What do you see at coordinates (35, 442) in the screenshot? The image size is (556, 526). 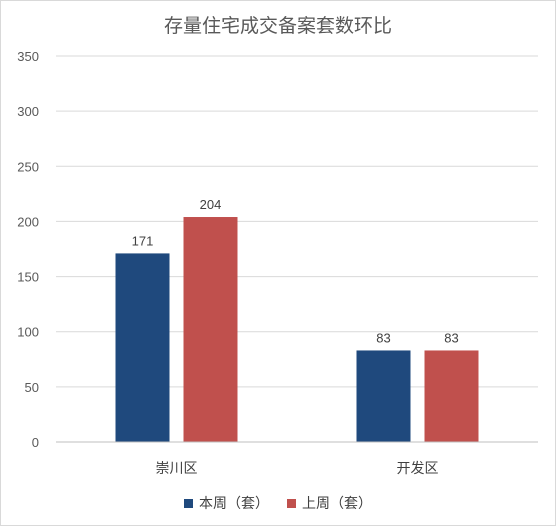 I see `y-tick-label: 0` at bounding box center [35, 442].